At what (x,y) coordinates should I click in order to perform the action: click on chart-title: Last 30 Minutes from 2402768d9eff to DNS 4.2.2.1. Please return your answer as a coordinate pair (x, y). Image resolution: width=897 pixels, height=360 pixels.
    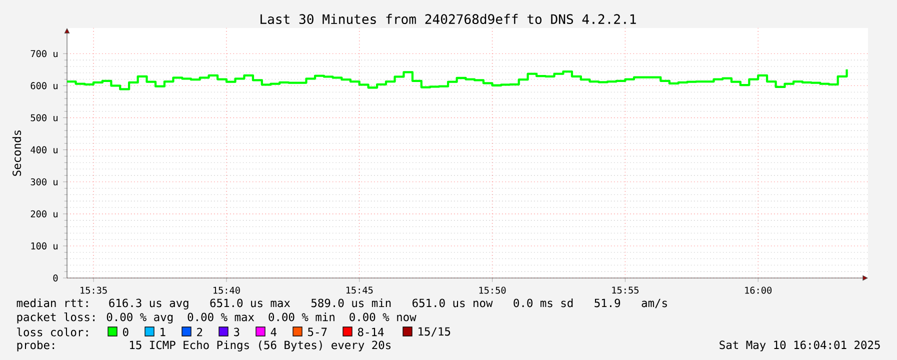
    Looking at the image, I should click on (448, 19).